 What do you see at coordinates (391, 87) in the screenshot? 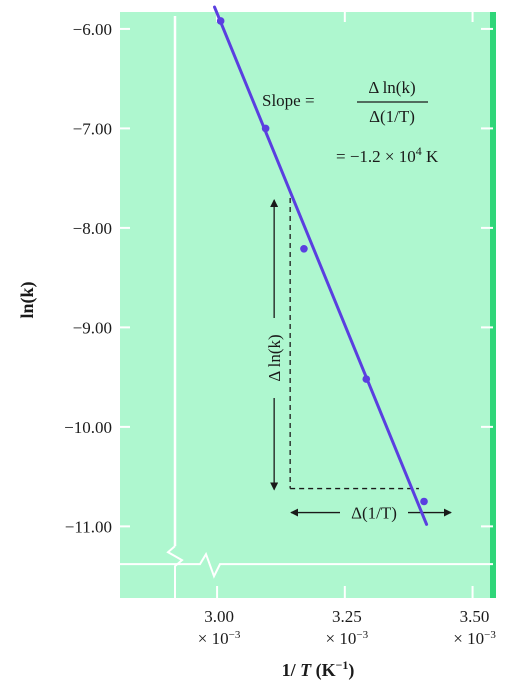
I see `slope-numerator: Δ ln(k)` at bounding box center [391, 87].